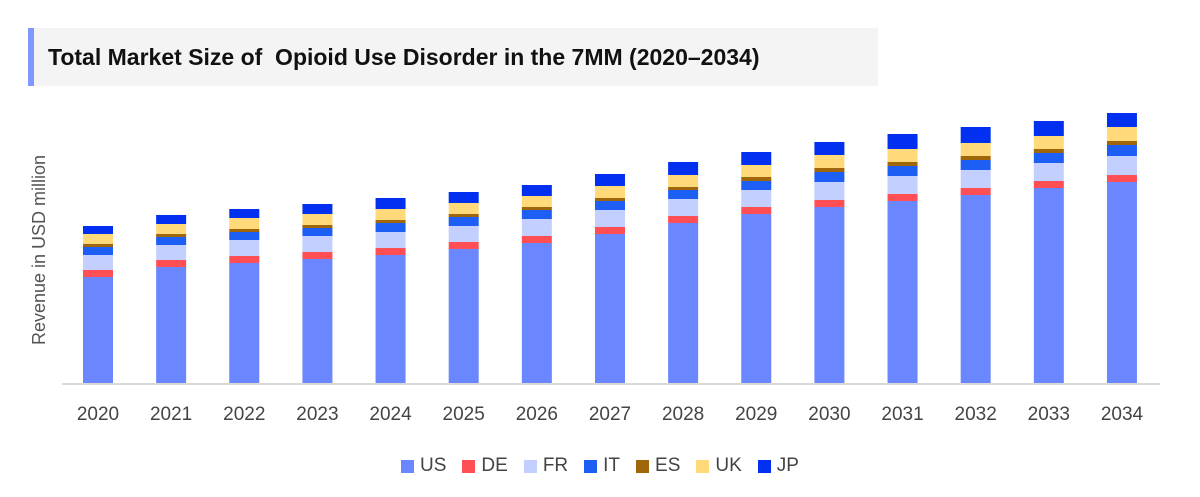 This screenshot has width=1200, height=497. Describe the element at coordinates (683, 181) in the screenshot. I see `bar-uk-2028` at that location.